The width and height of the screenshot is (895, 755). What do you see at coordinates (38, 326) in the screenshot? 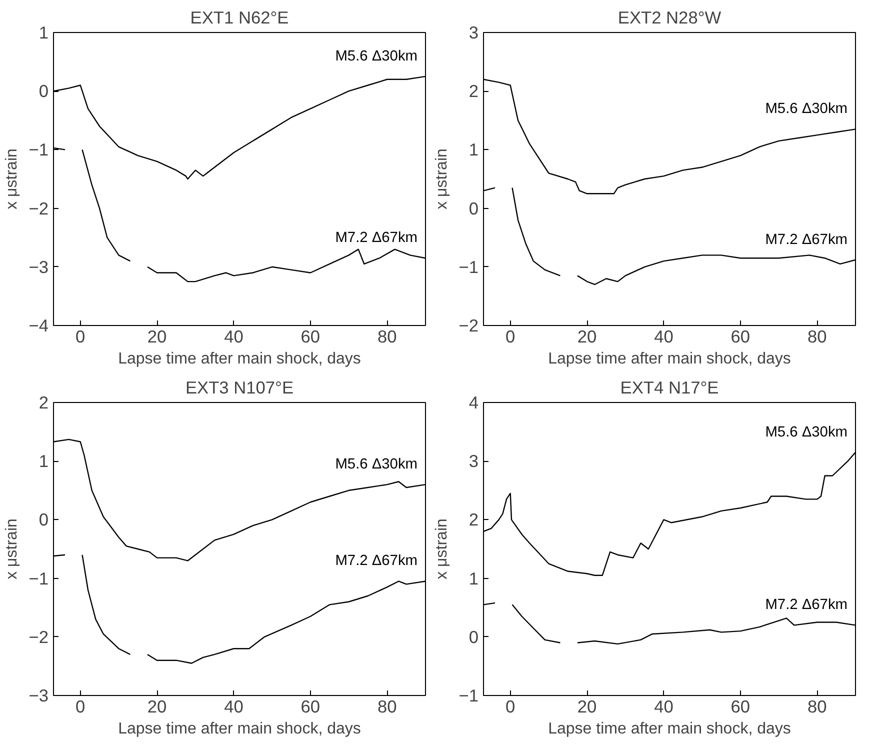
I see `y-tick-label: −4` at bounding box center [38, 326].